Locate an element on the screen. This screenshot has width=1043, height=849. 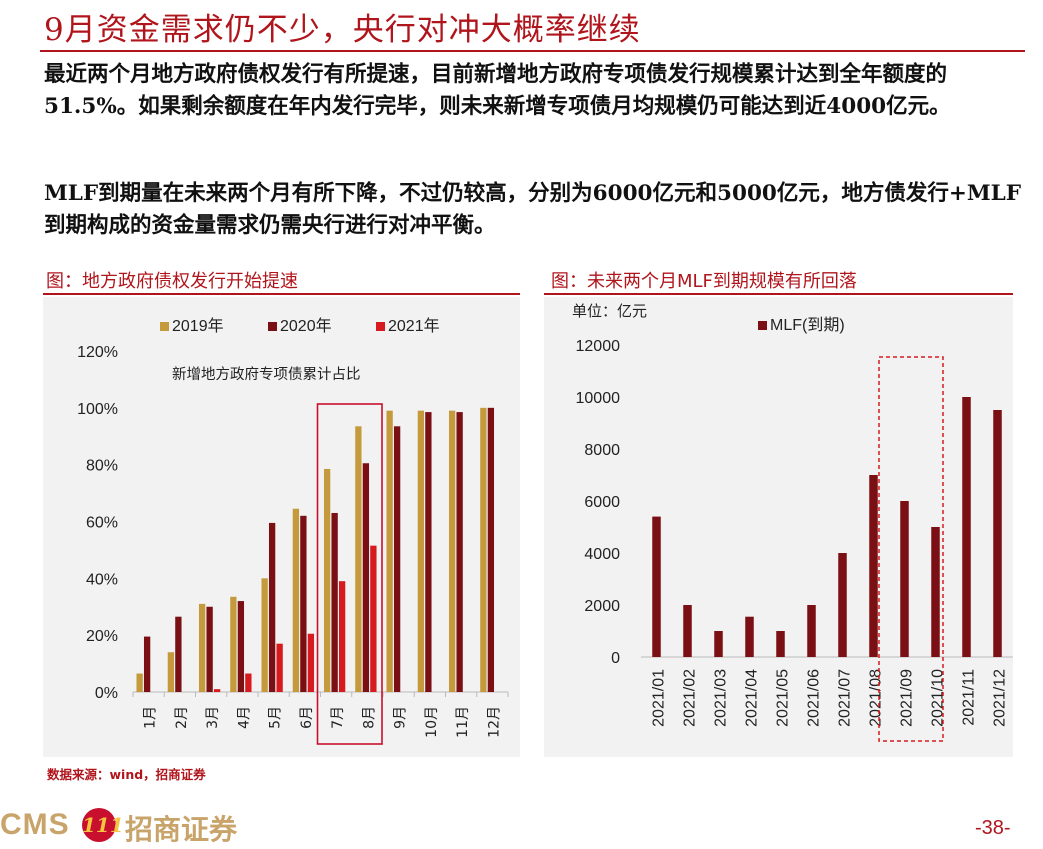
chart1-x-tick-label: 9月 is located at coordinates (401, 717).